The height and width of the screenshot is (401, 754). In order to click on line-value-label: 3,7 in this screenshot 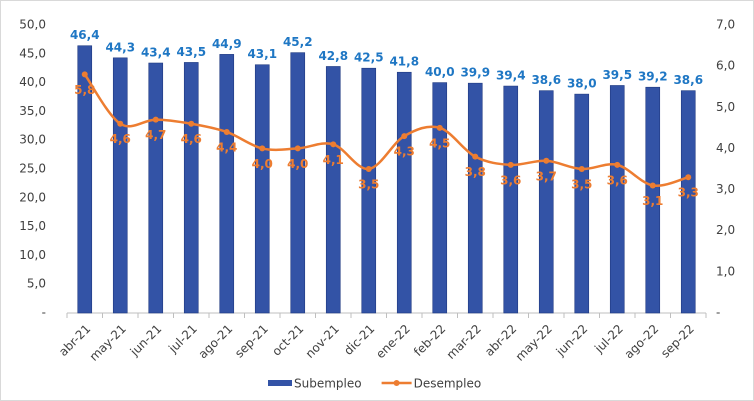, I will do `click(546, 176)`.